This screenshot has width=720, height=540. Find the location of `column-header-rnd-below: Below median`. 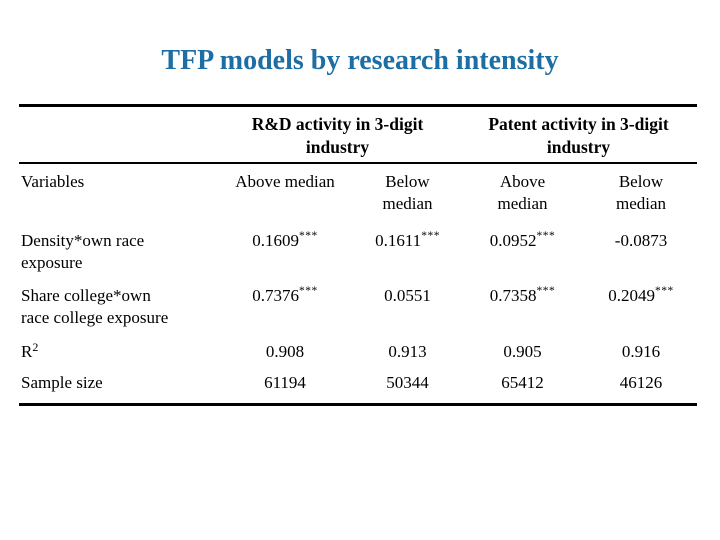

column-header-rnd-below: Below median is located at coordinates (407, 191).